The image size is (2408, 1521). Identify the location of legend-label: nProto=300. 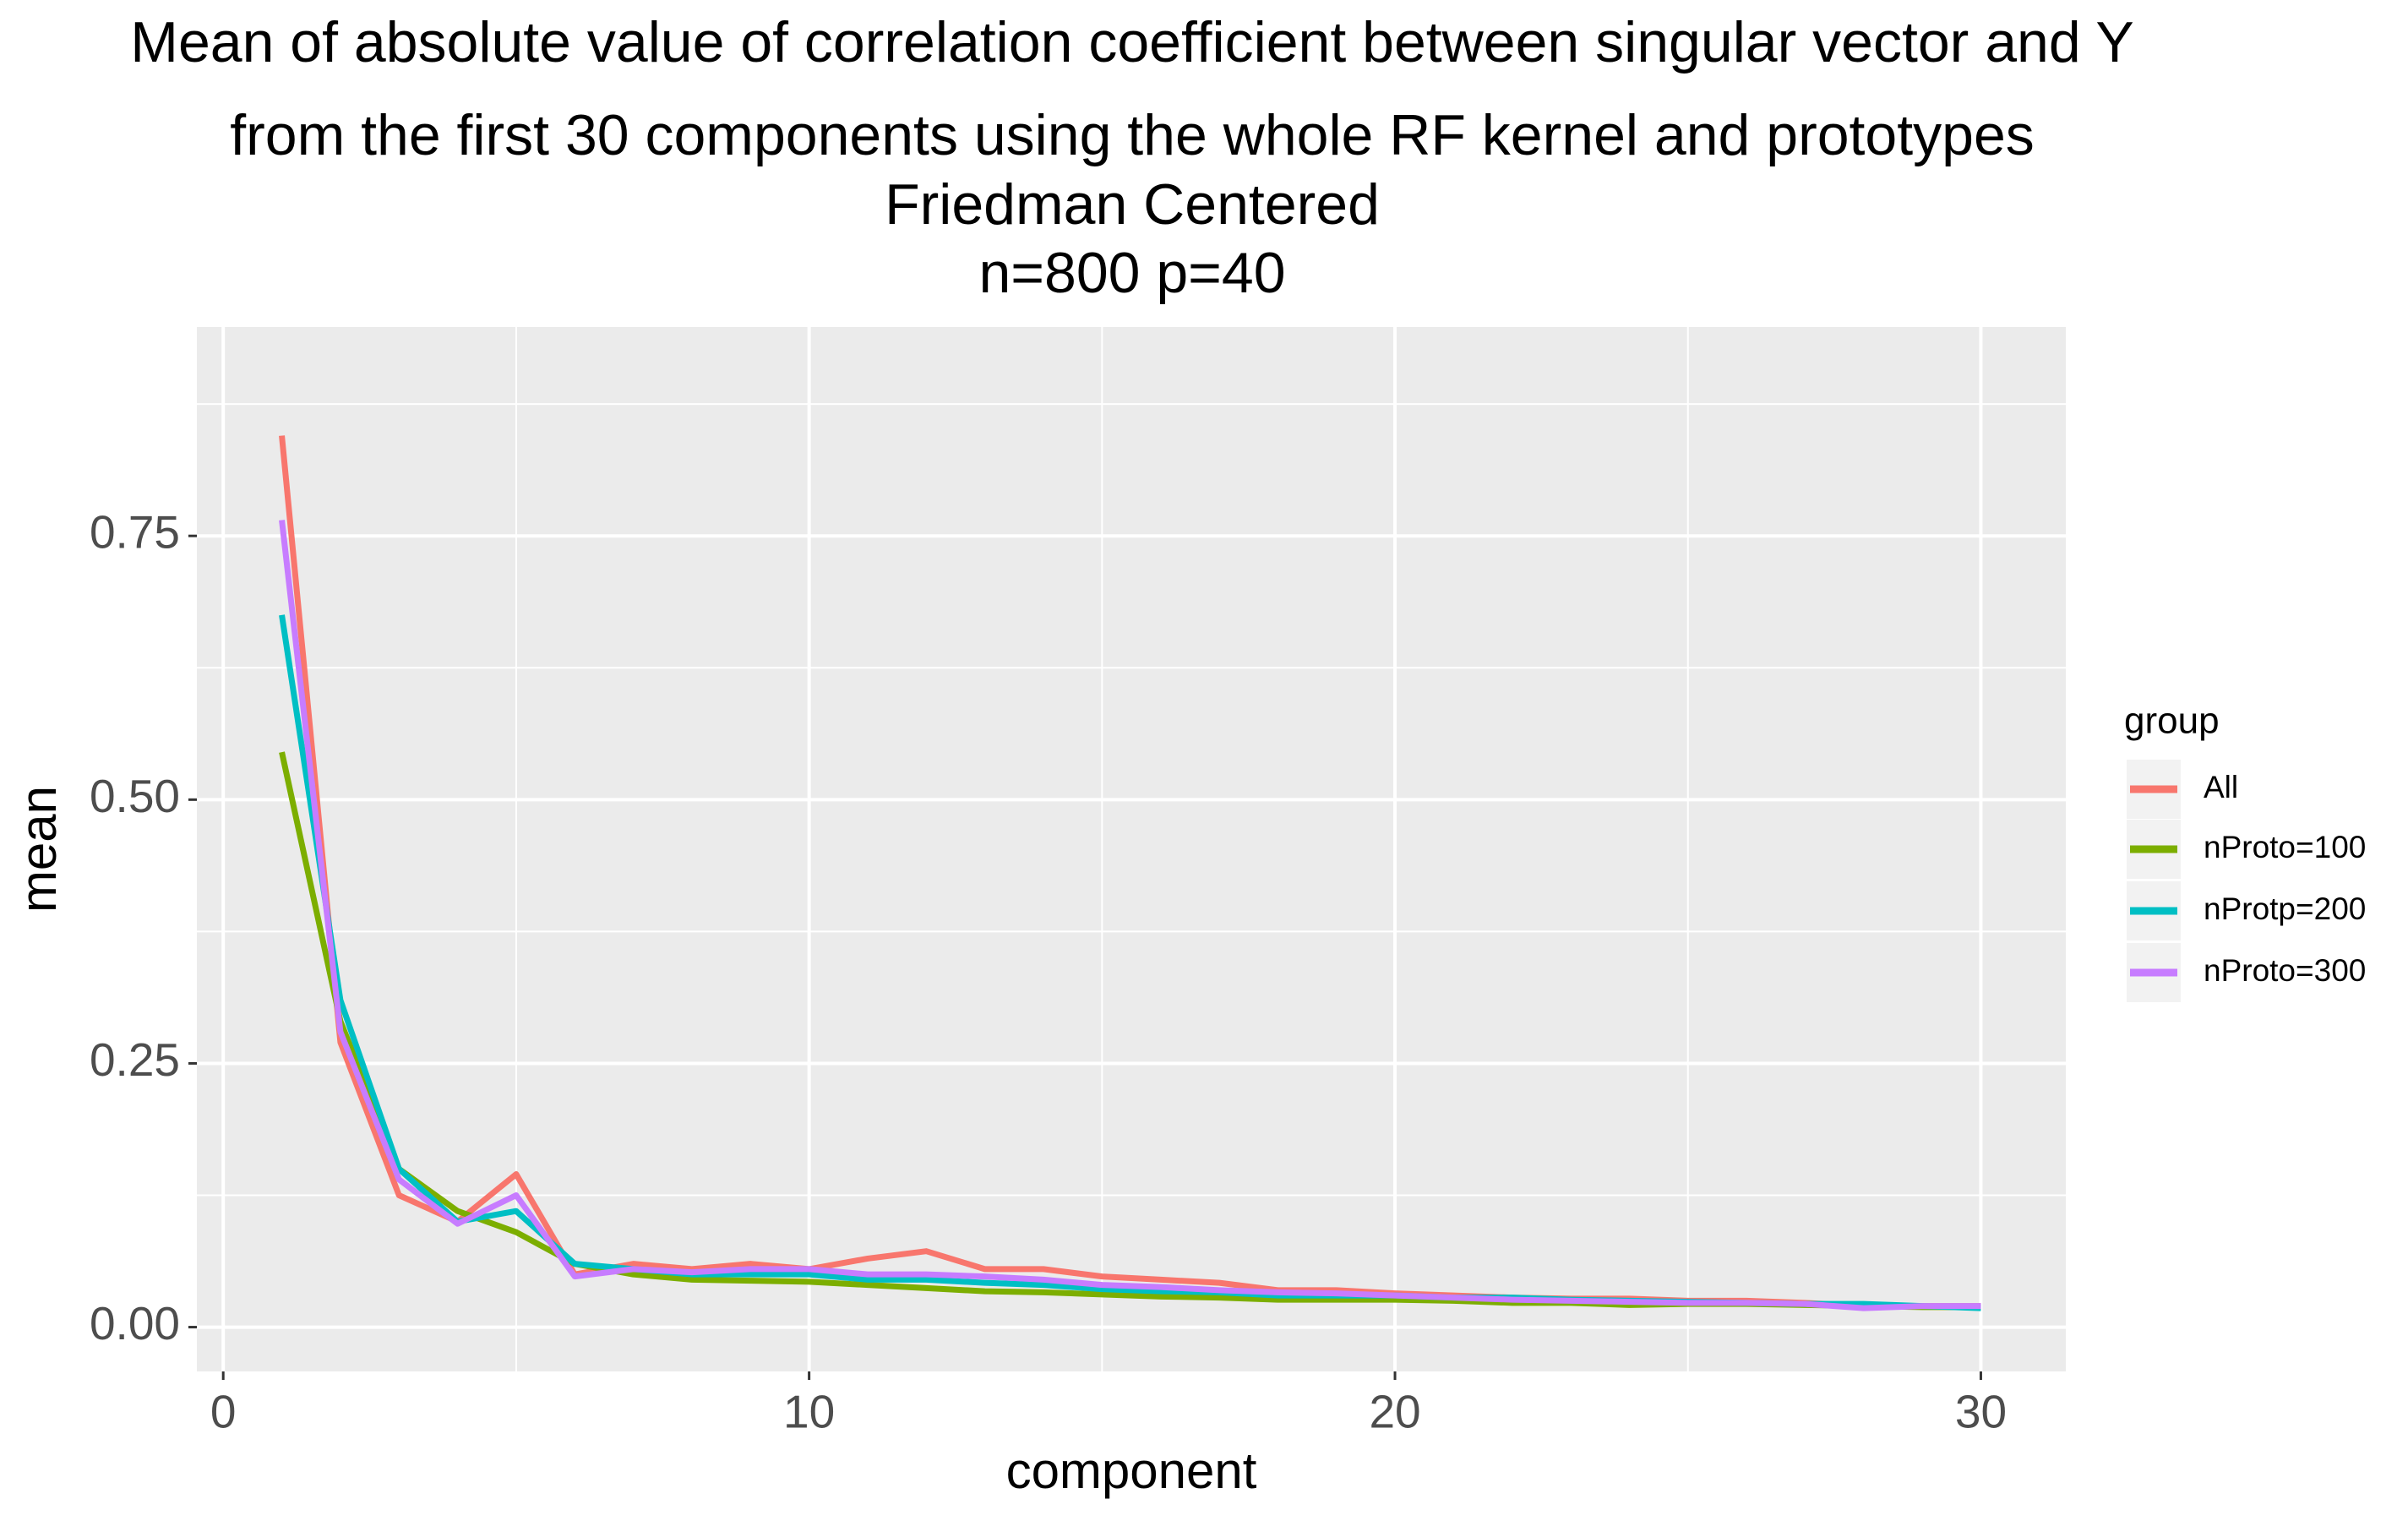
(2285, 971).